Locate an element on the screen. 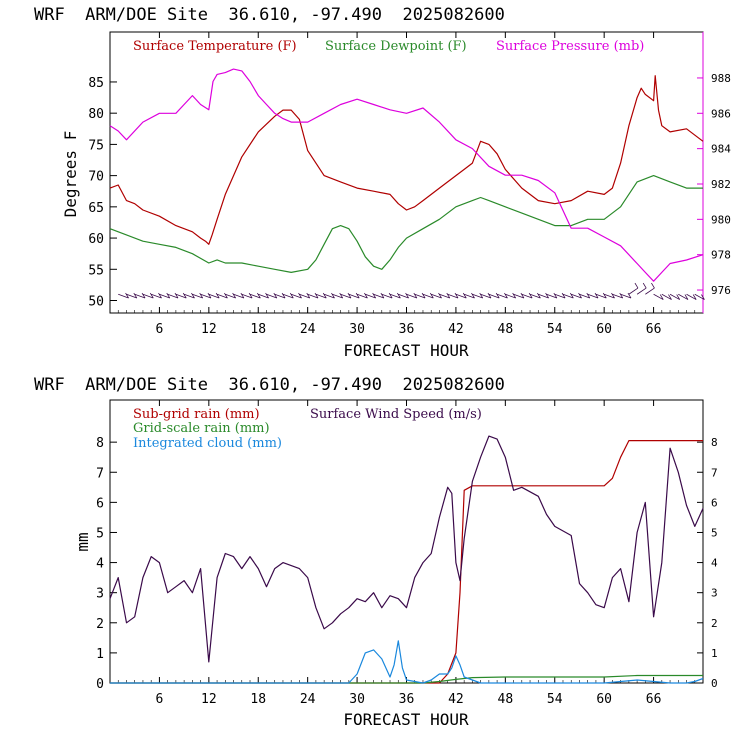  bot-xtick-label: 42 is located at coordinates (456, 699).